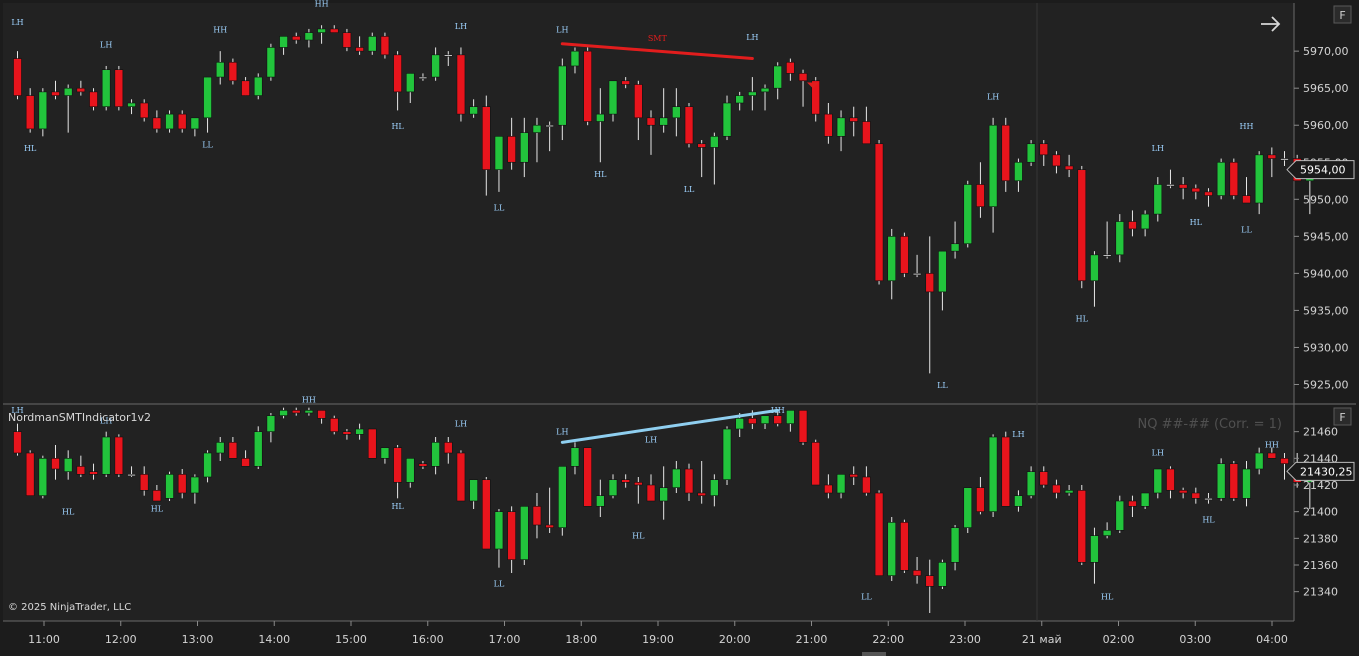  What do you see at coordinates (1342, 14) in the screenshot?
I see `panel-f-button-top: F` at bounding box center [1342, 14].